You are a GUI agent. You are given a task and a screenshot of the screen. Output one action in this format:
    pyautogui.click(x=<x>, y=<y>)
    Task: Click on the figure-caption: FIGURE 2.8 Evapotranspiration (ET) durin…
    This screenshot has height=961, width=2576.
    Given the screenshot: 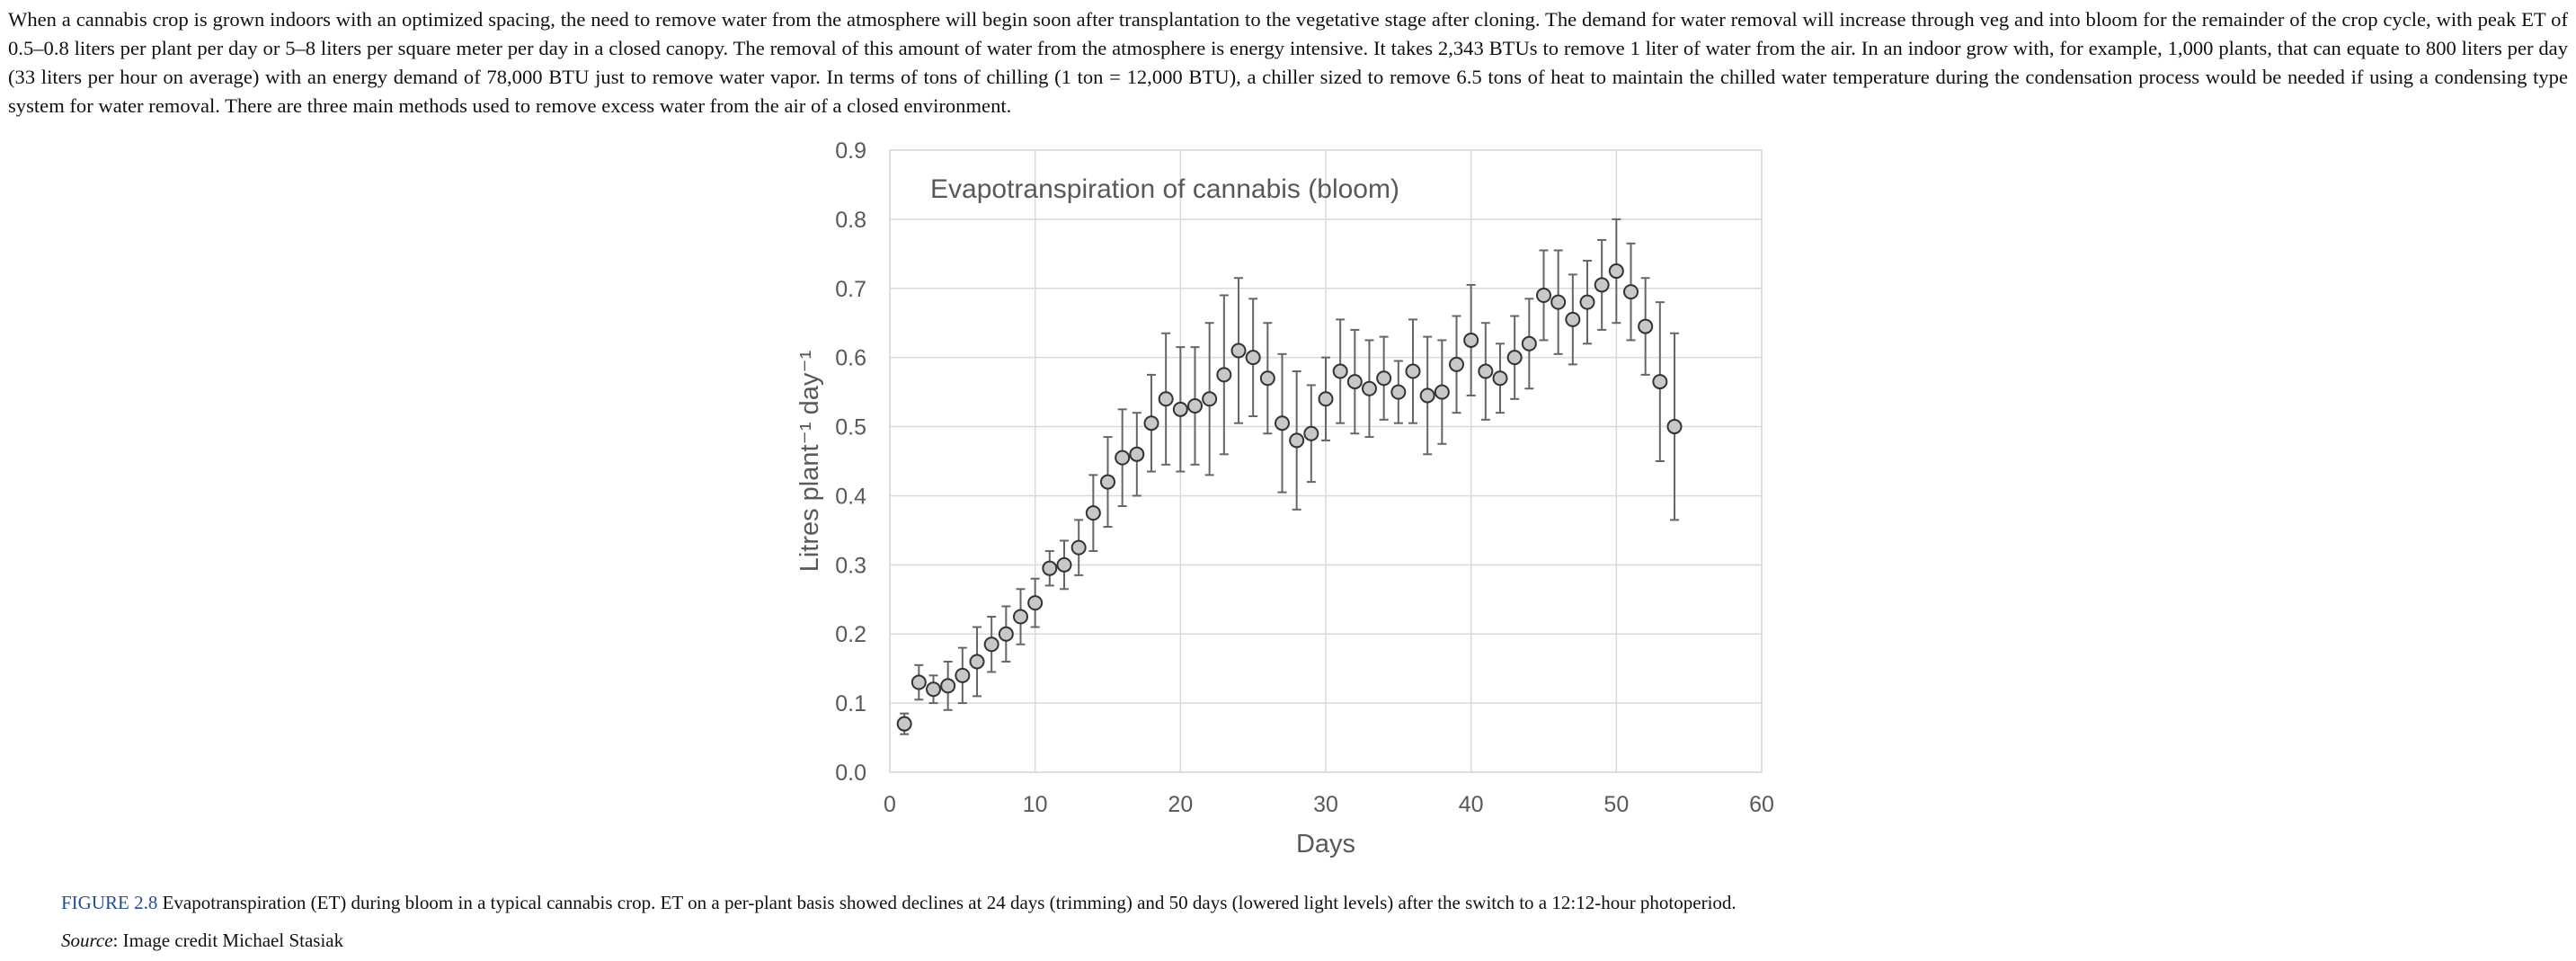 What is the action you would take?
    pyautogui.click(x=899, y=902)
    